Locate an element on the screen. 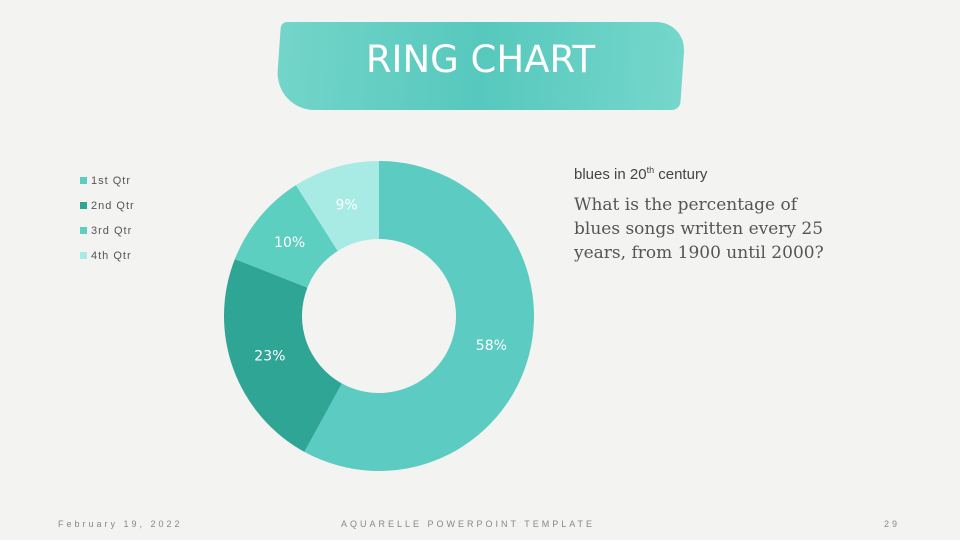  legend-item: 4th Qtr is located at coordinates (107, 255).